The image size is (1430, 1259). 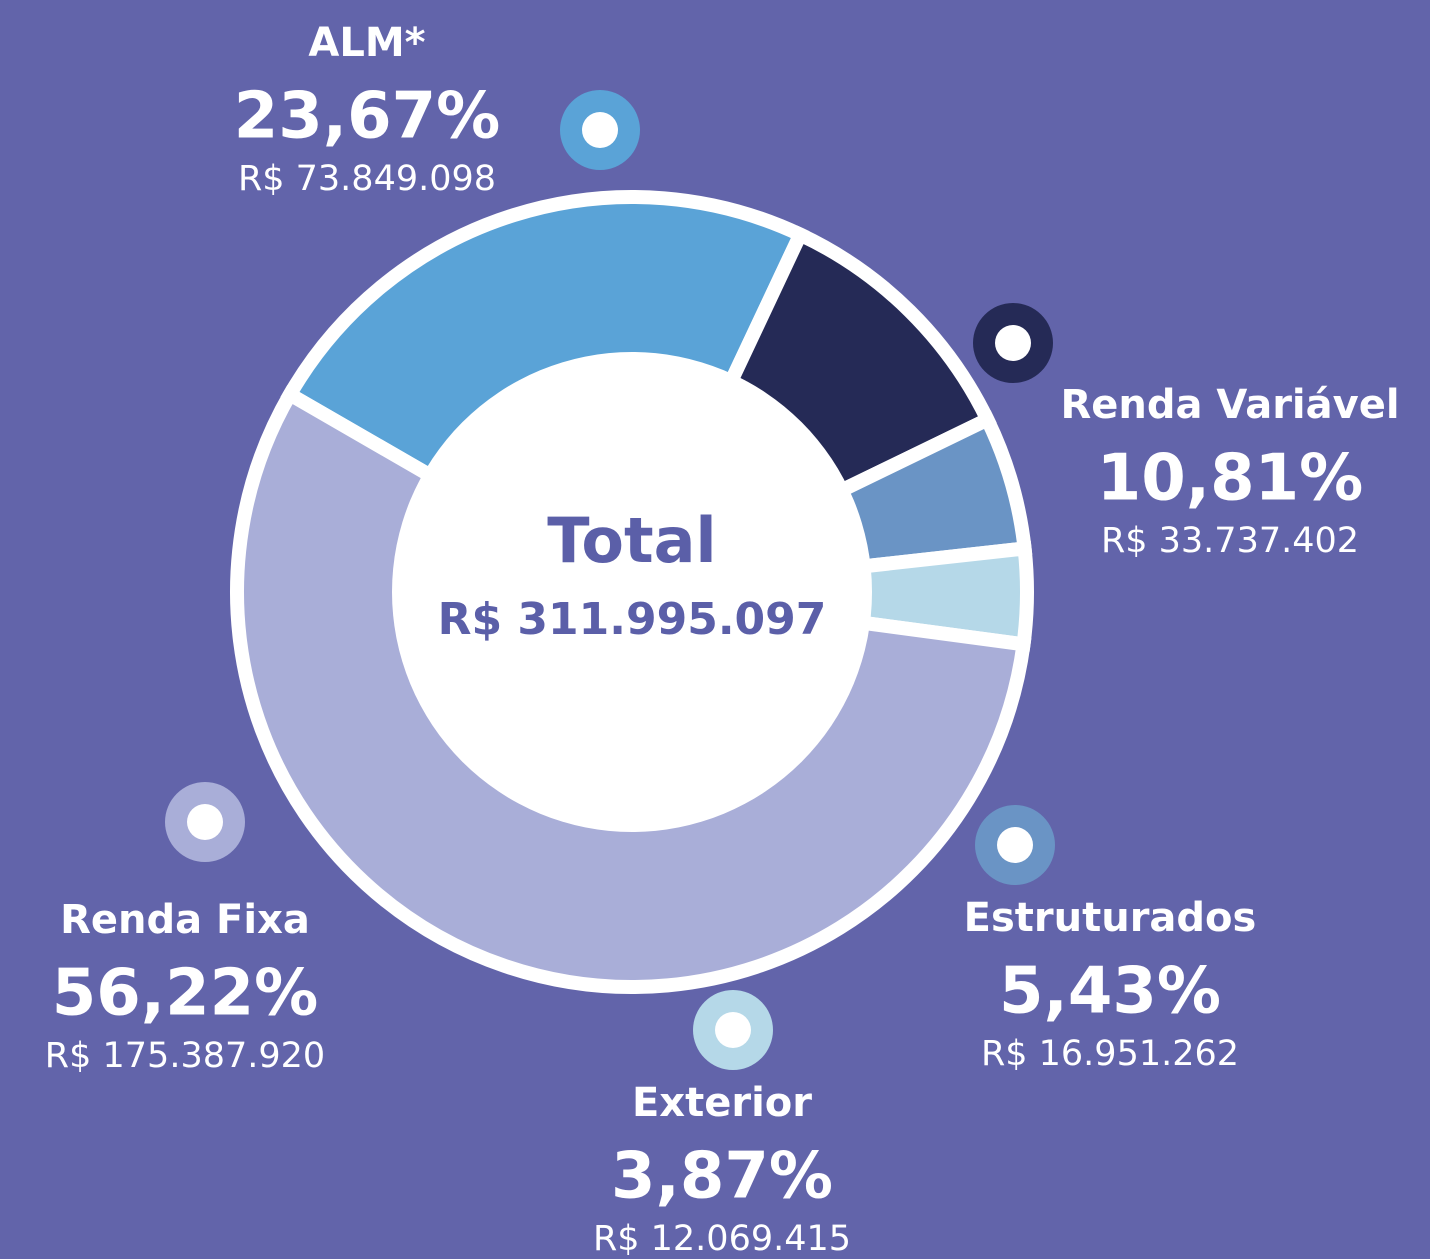 I want to click on category-label: Estruturados, so click(x=1110, y=918).